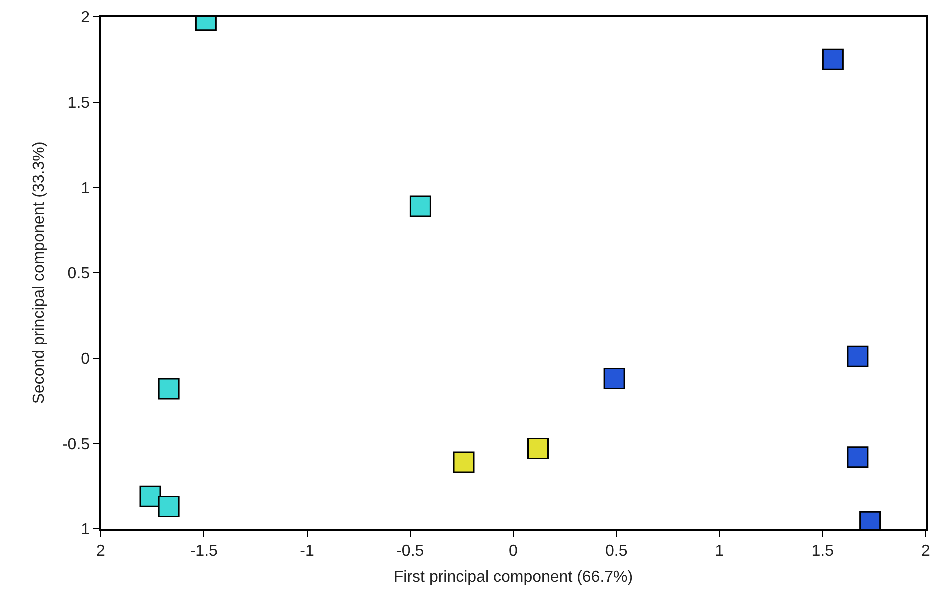 Image resolution: width=940 pixels, height=606 pixels. I want to click on x-tick-label: -1, so click(307, 551).